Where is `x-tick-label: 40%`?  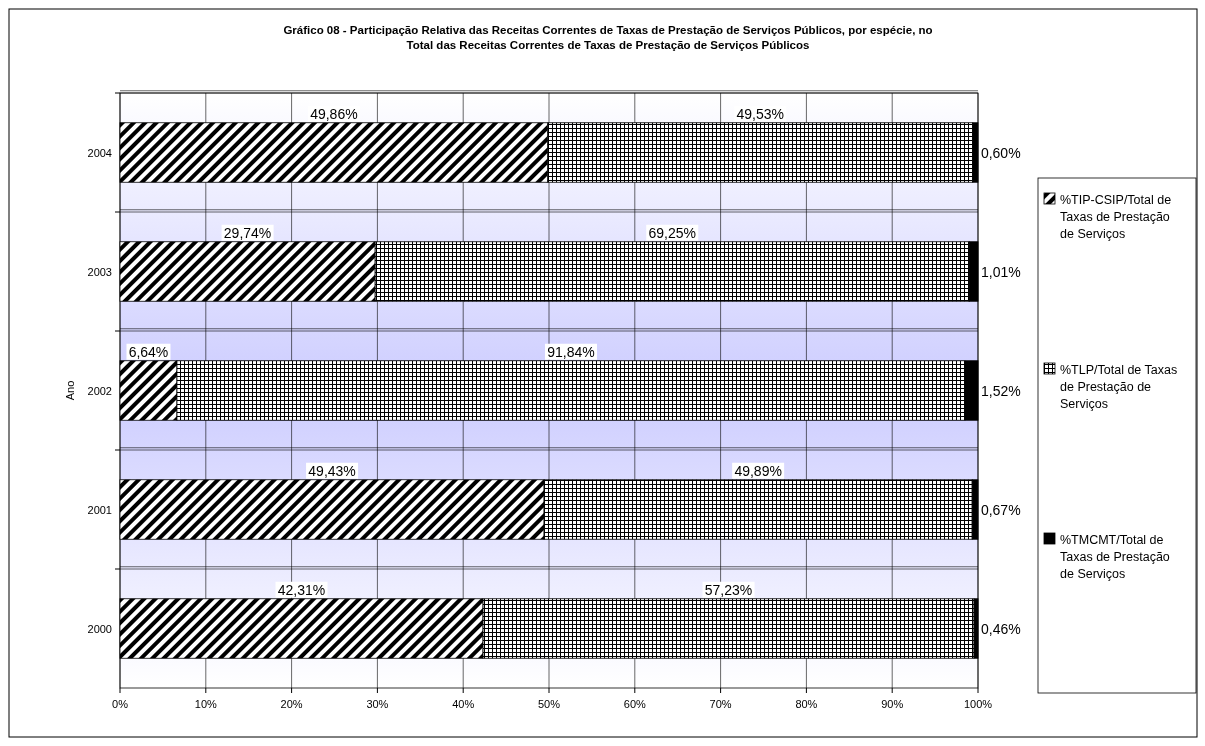
x-tick-label: 40% is located at coordinates (463, 704).